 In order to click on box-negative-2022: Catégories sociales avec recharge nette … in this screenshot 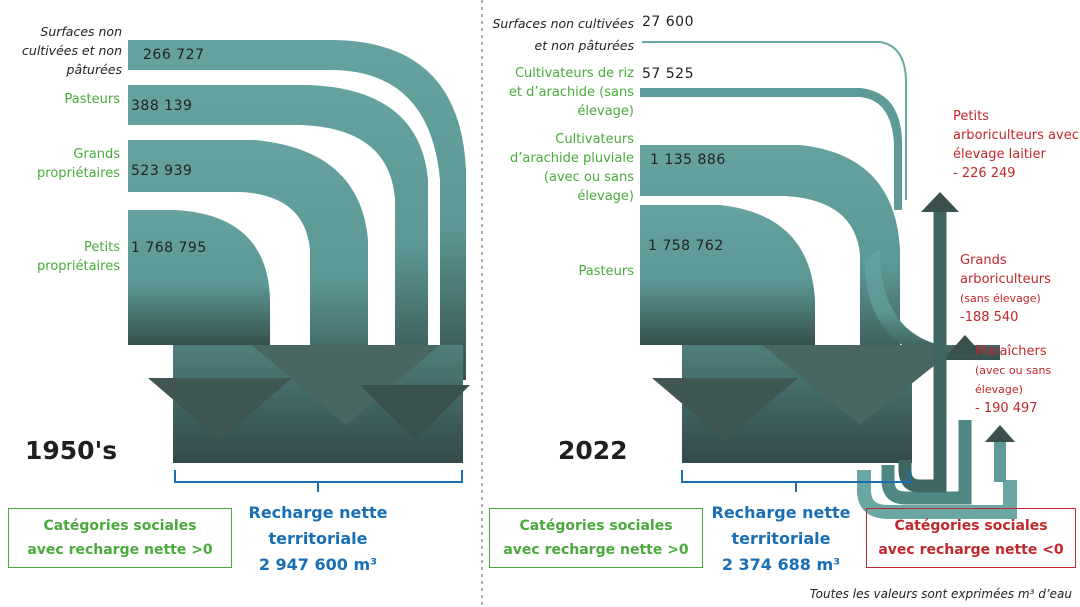, I will do `click(971, 538)`.